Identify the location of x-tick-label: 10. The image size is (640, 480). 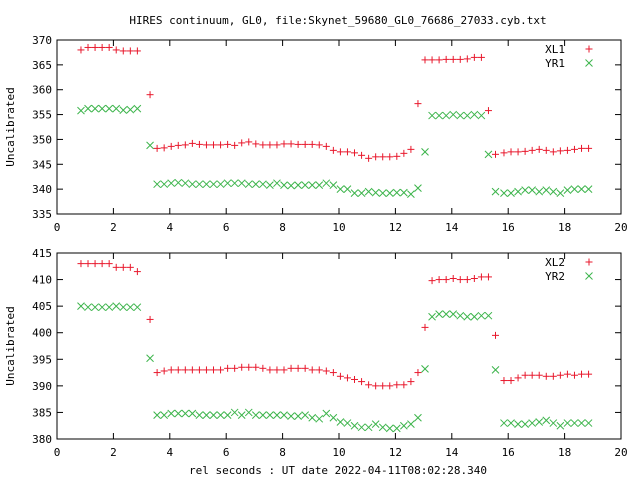
(338, 227).